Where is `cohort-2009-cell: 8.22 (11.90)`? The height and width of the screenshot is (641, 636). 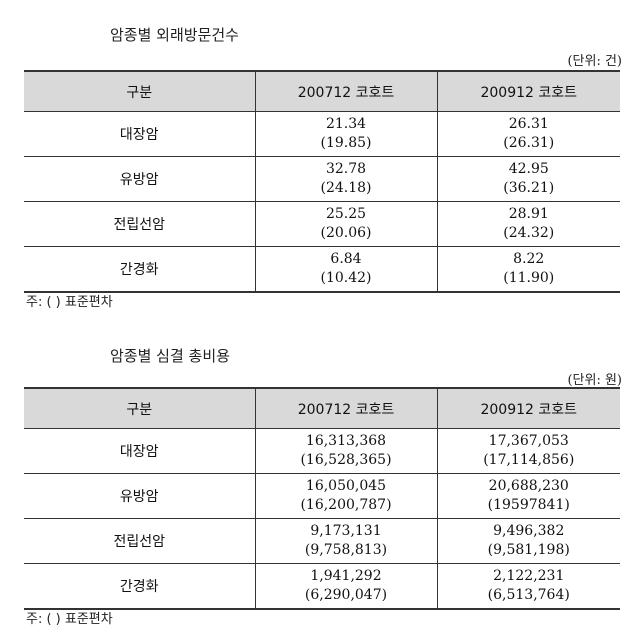
cohort-2009-cell: 8.22 (11.90) is located at coordinates (528, 269).